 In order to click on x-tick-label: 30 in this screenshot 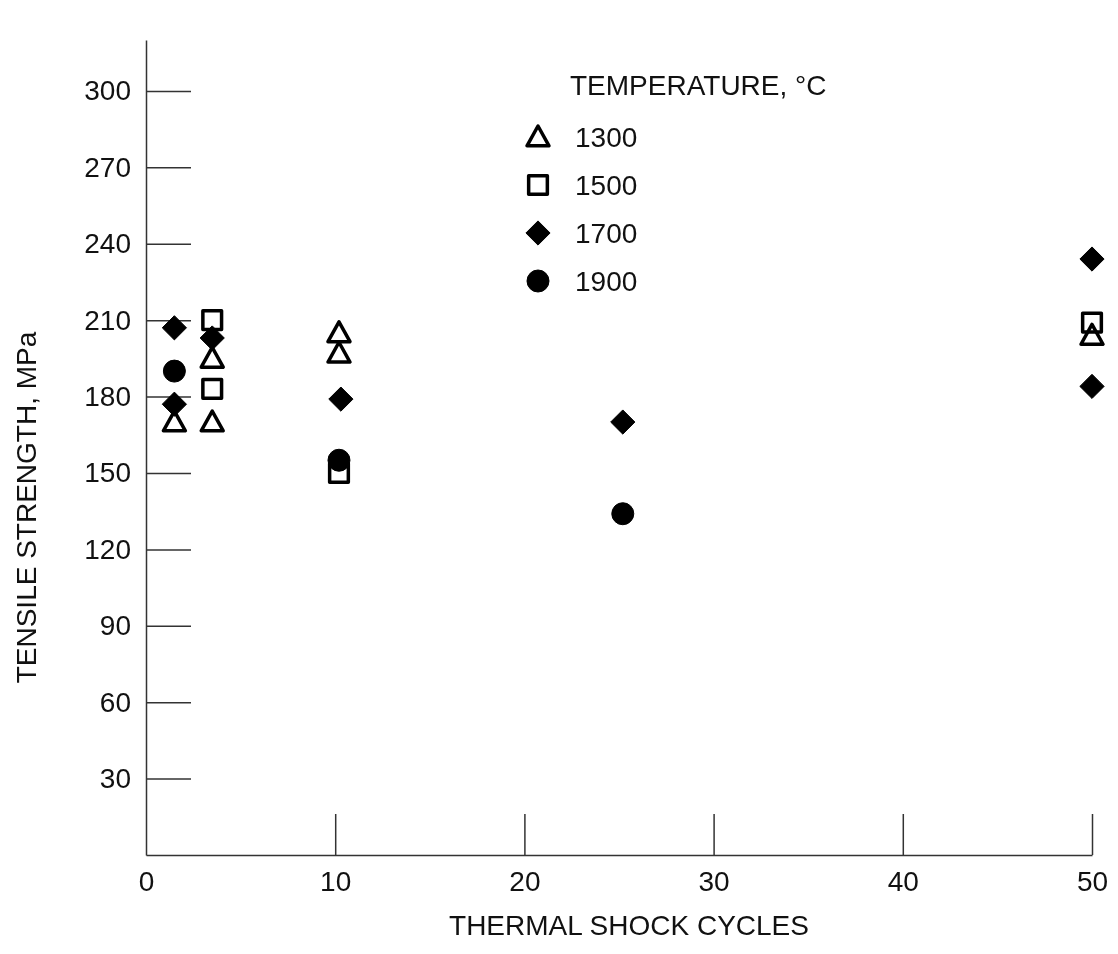, I will do `click(714, 881)`.